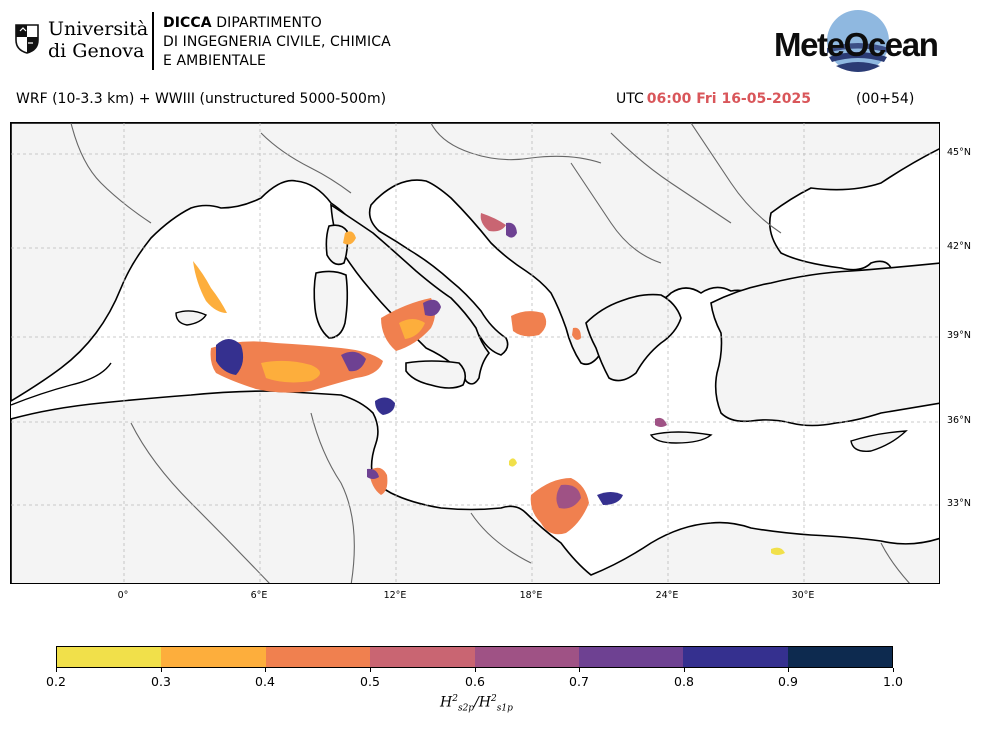 The width and height of the screenshot is (985, 732). Describe the element at coordinates (290, 371) in the screenshot. I see `patch-balearic-inner` at that location.